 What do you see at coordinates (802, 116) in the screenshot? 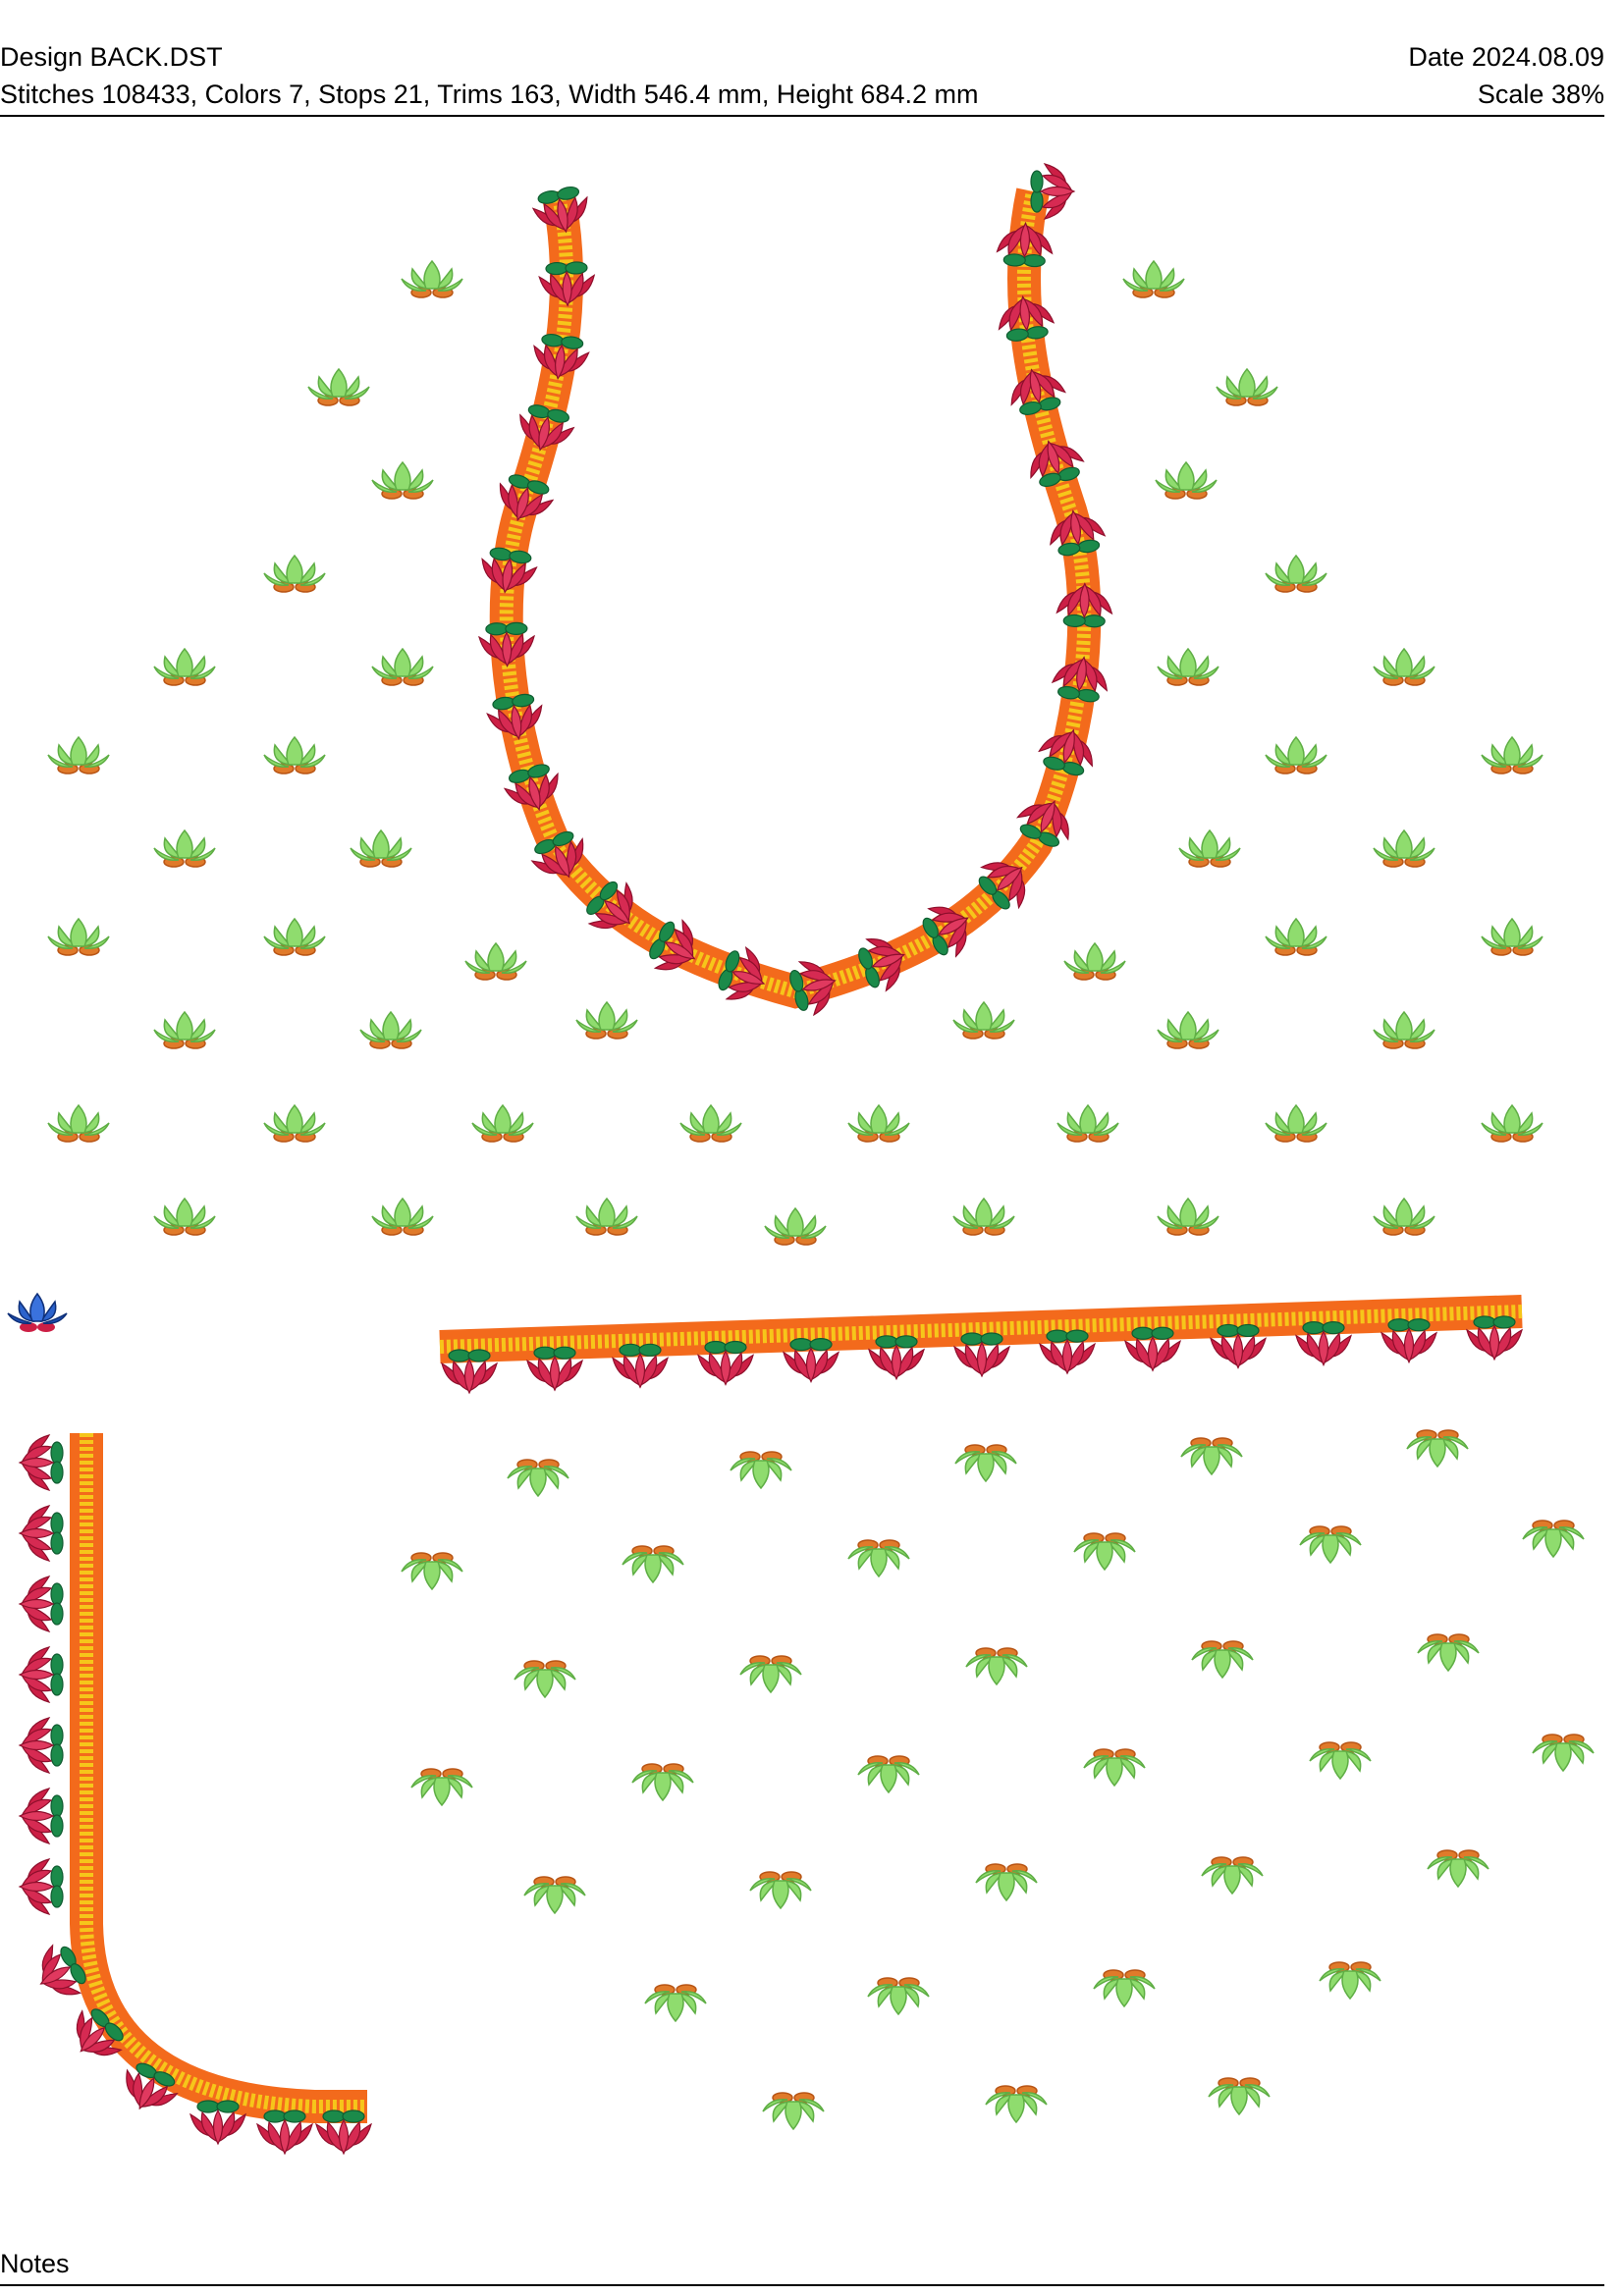
I see `header-divider` at bounding box center [802, 116].